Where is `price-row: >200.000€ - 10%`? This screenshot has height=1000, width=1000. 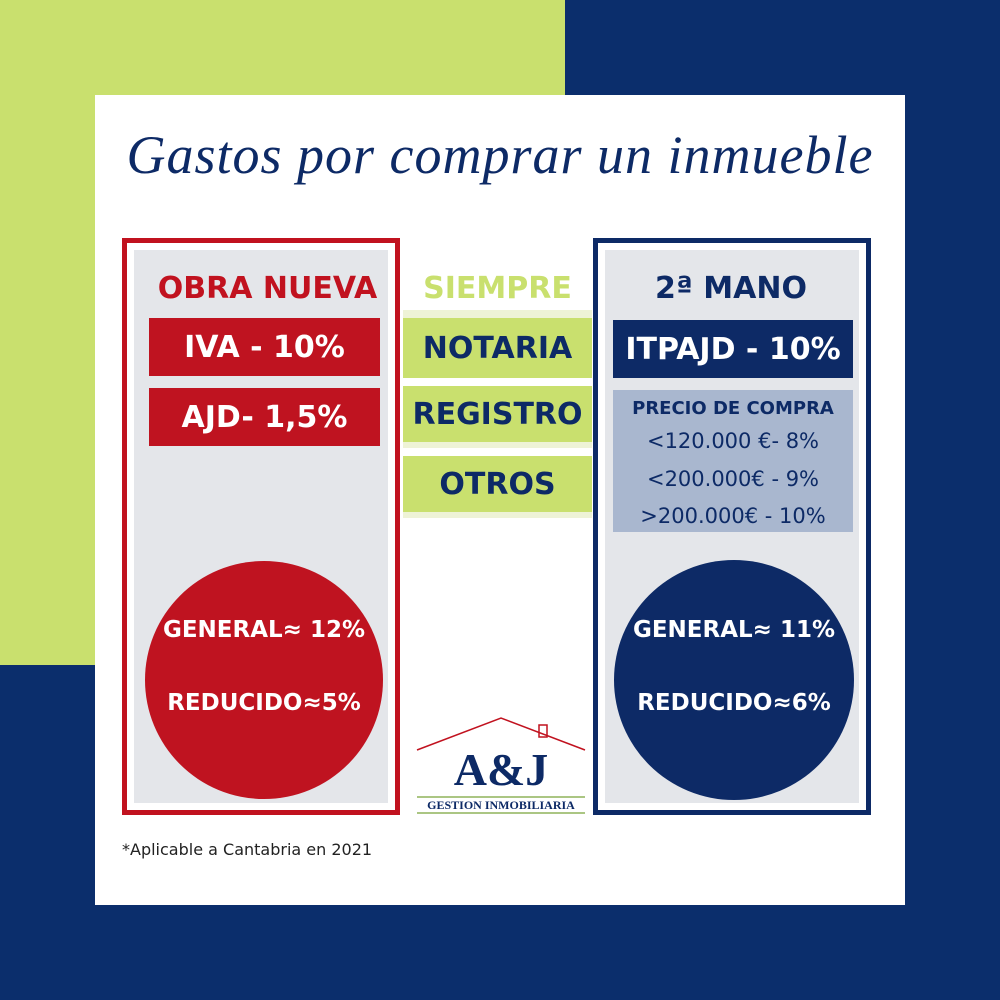 price-row: >200.000€ - 10% is located at coordinates (733, 516).